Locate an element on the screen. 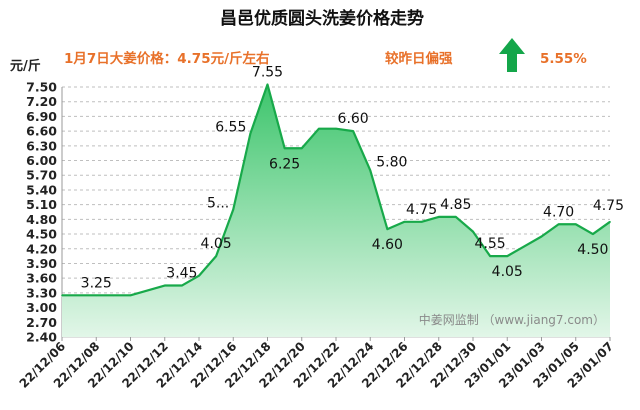  y-tick-label: 3.30 is located at coordinates (41, 292).